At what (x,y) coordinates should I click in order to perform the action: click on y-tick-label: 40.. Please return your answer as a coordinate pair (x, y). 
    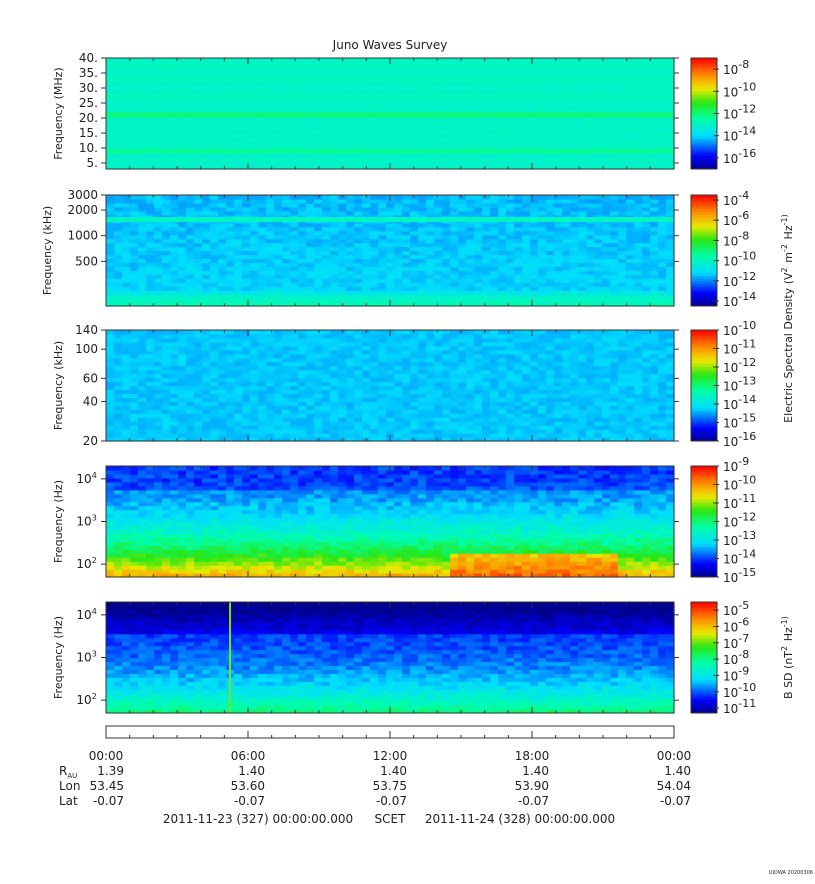
    Looking at the image, I should click on (88, 58).